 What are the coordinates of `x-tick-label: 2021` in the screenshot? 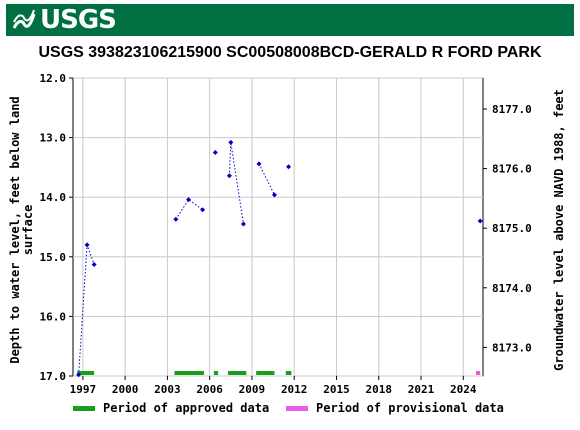 It's located at (421, 389).